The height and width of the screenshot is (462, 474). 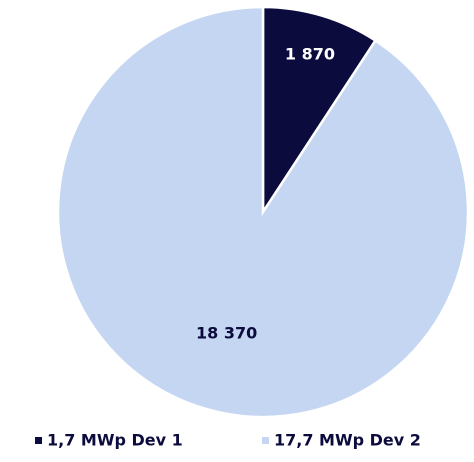 I want to click on legend-label: 1,7 MWp Dev 1, so click(x=115, y=440).